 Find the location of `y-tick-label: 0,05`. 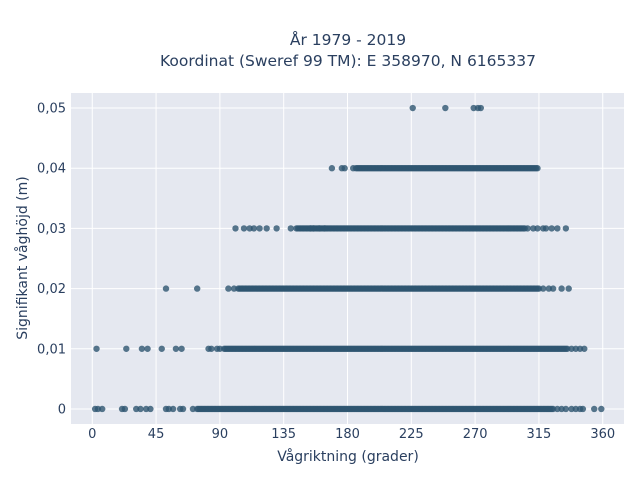

y-tick-label: 0,05 is located at coordinates (51, 109).